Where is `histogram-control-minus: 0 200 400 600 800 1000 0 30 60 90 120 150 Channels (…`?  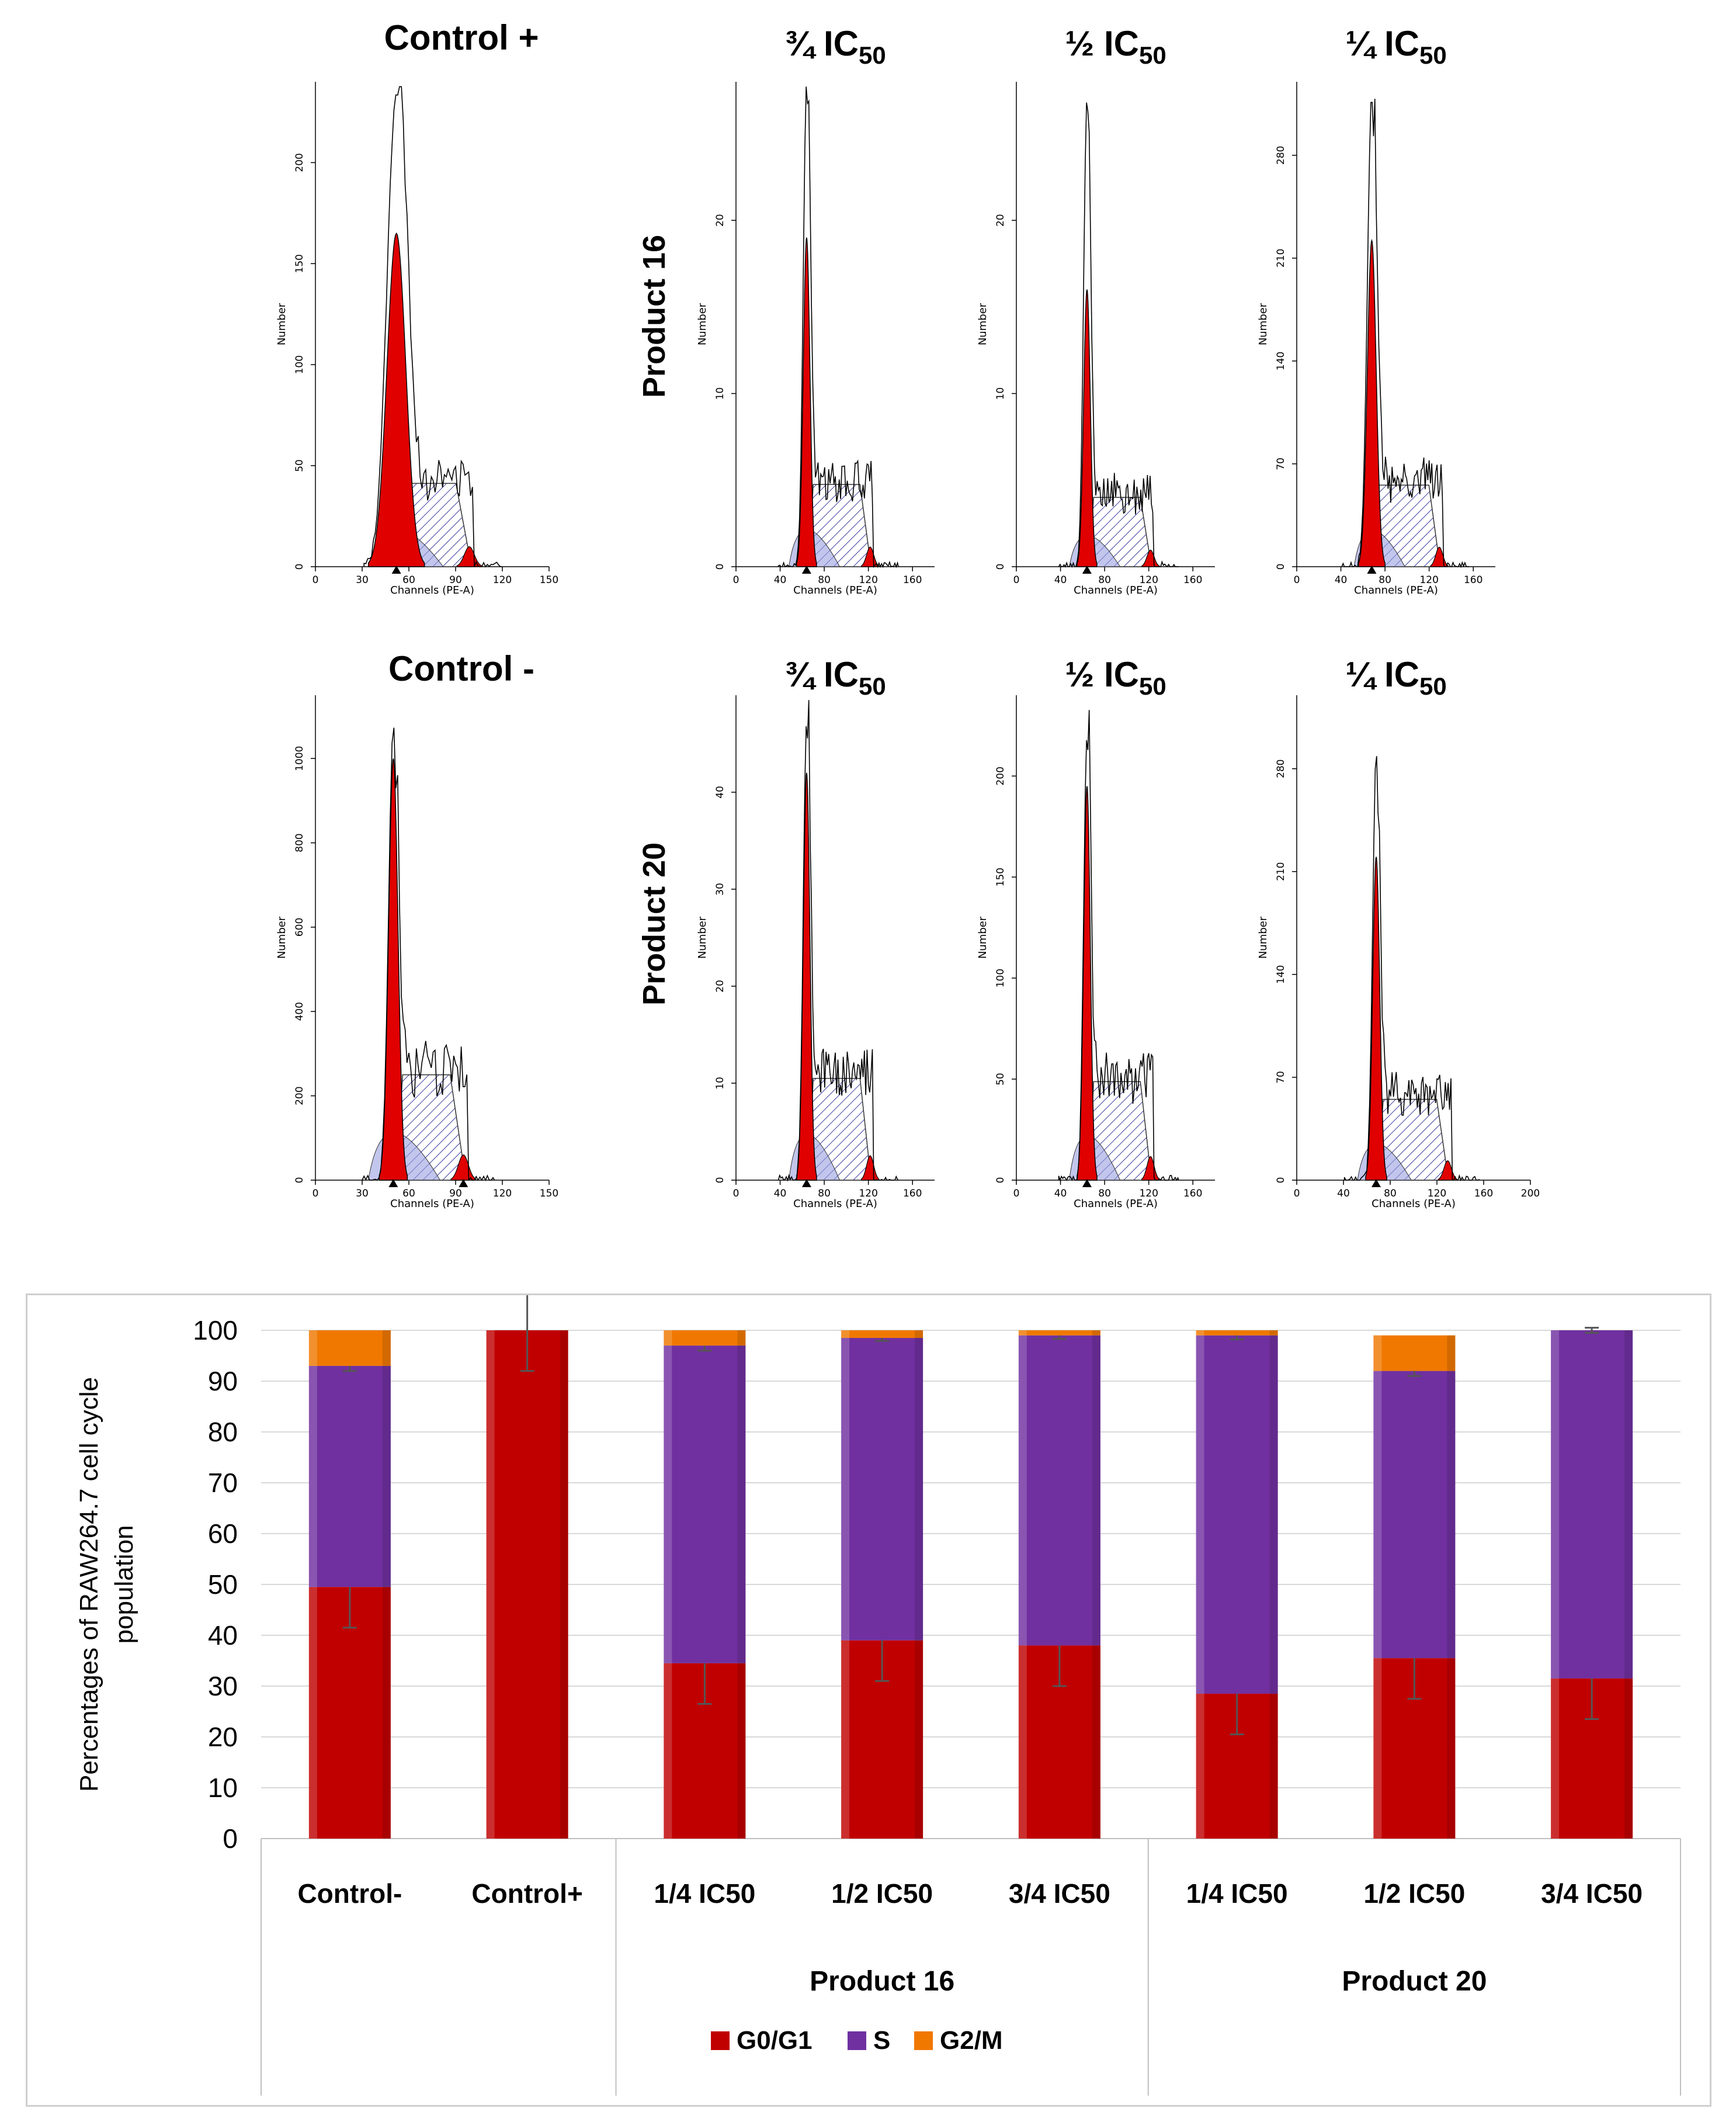 histogram-control-minus: 0 200 400 600 800 1000 0 30 60 90 120 150 Channels (… is located at coordinates (426, 952).